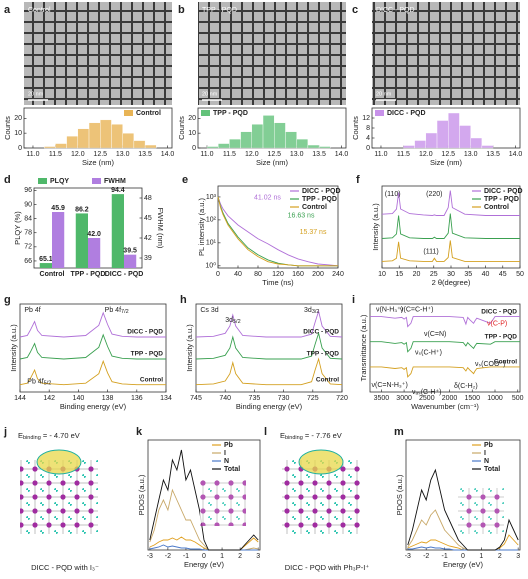 Image resolution: width=528 pixels, height=579 pixels. I want to click on y-tick-label: 66, so click(28, 261).